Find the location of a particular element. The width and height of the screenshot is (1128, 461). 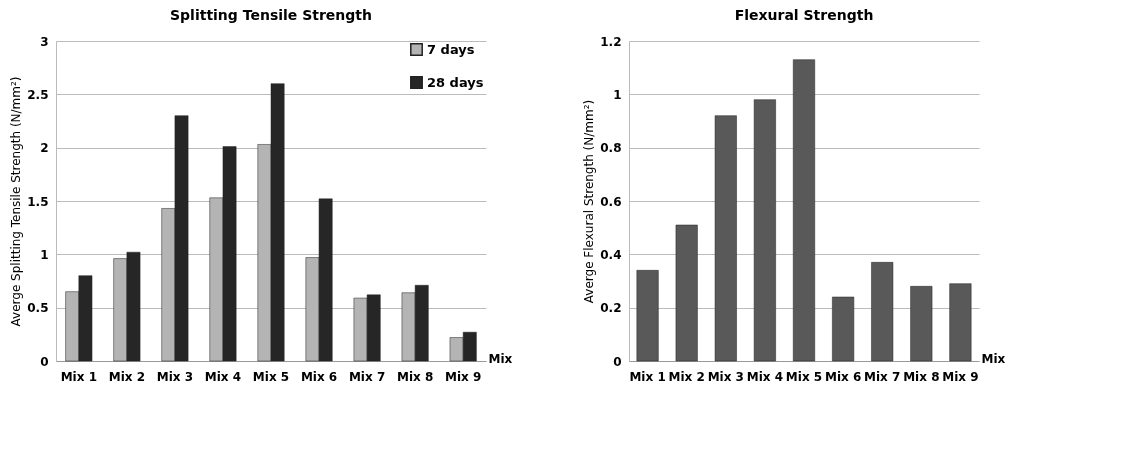

chart-title: Splitting Tensile Strength is located at coordinates (271, 15).